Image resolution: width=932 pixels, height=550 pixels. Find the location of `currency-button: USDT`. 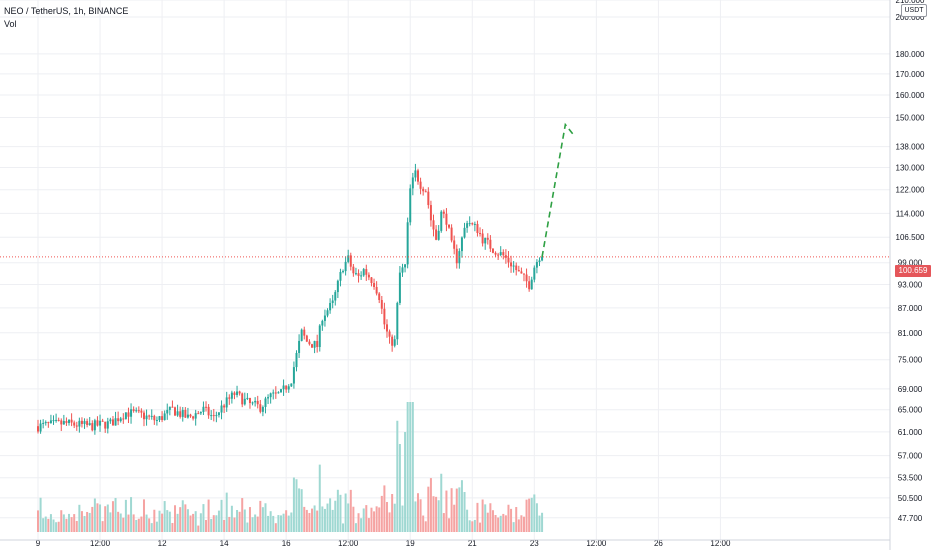

currency-button: USDT is located at coordinates (914, 10).